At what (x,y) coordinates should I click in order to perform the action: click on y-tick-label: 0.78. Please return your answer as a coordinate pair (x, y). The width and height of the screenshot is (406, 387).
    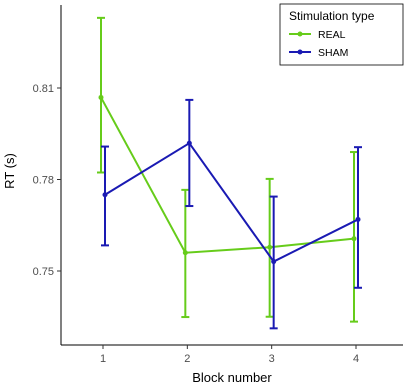
    Looking at the image, I should click on (43, 181).